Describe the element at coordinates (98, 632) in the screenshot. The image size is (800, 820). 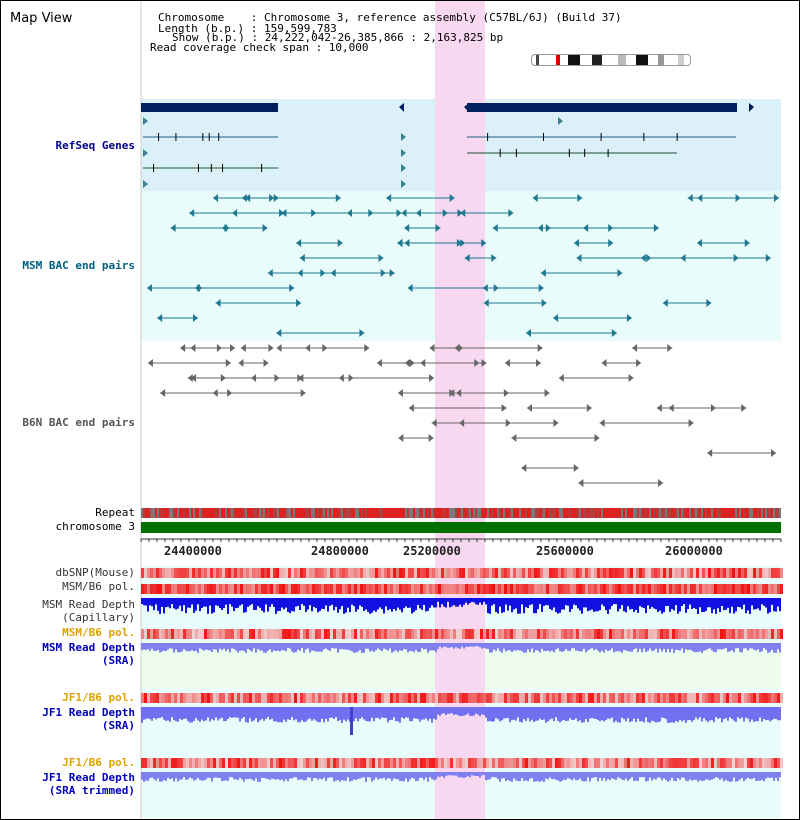
I see `msm-b6-pol-sra-label: MSM/B6 pol.` at that location.